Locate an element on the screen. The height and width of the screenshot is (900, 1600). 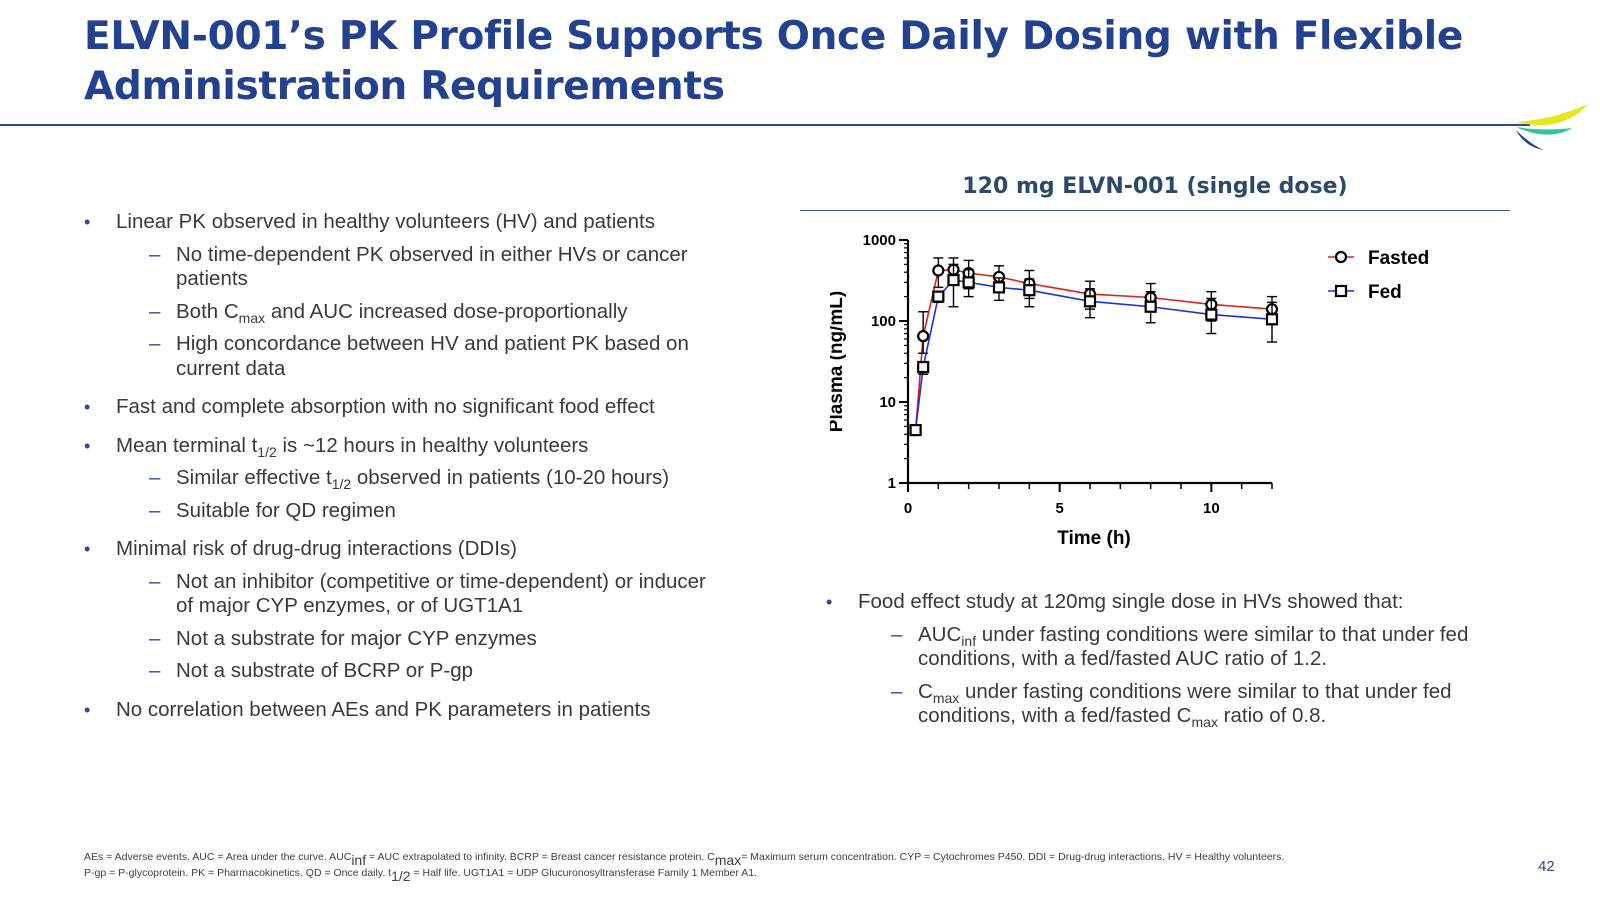
y-tick-label: 1 is located at coordinates (892, 483).